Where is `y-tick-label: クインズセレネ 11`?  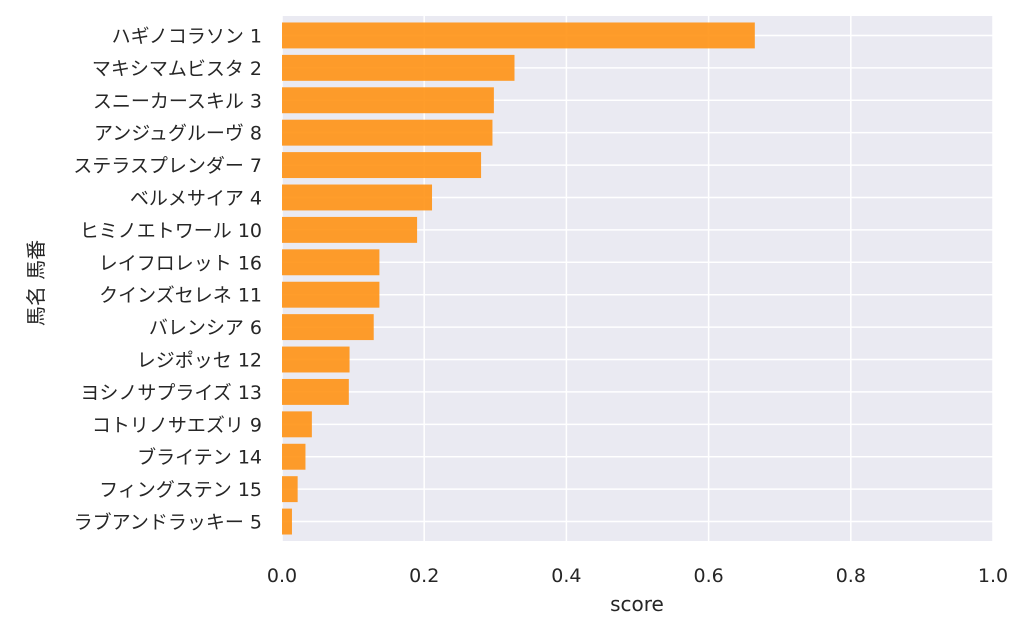 y-tick-label: クインズセレネ 11 is located at coordinates (180, 296).